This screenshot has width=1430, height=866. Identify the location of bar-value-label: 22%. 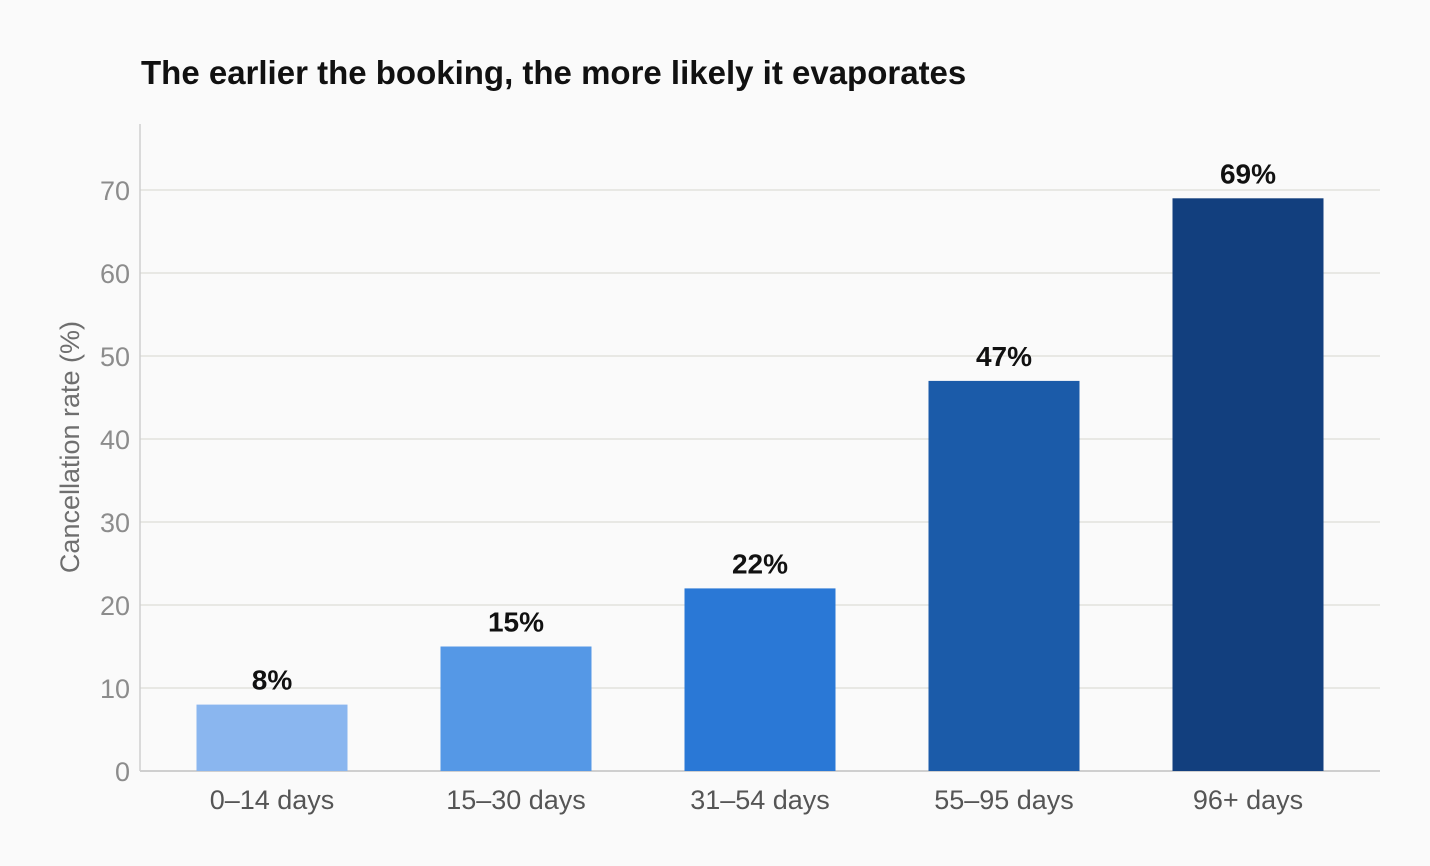
(760, 563).